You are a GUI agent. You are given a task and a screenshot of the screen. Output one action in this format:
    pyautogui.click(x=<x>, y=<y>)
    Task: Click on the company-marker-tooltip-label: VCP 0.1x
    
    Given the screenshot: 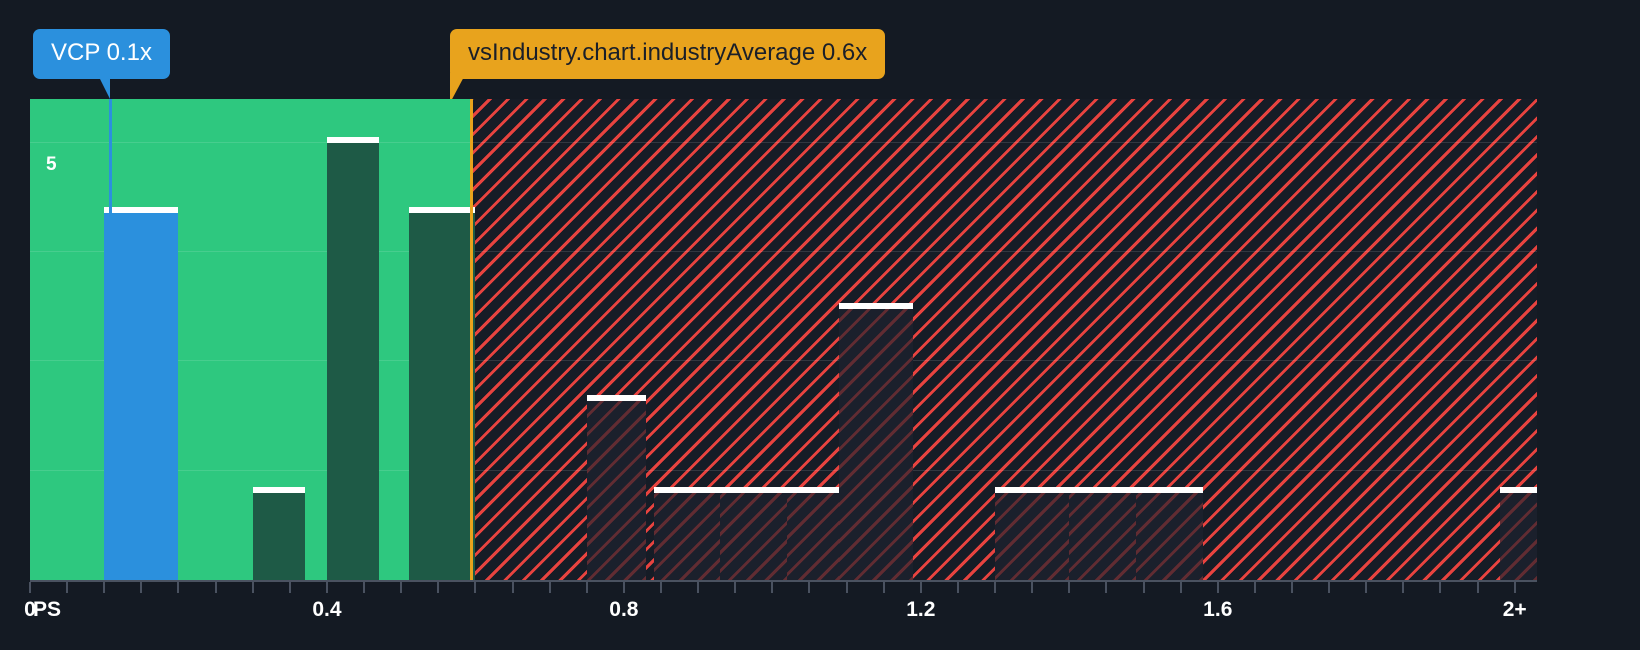 What is the action you would take?
    pyautogui.click(x=101, y=52)
    